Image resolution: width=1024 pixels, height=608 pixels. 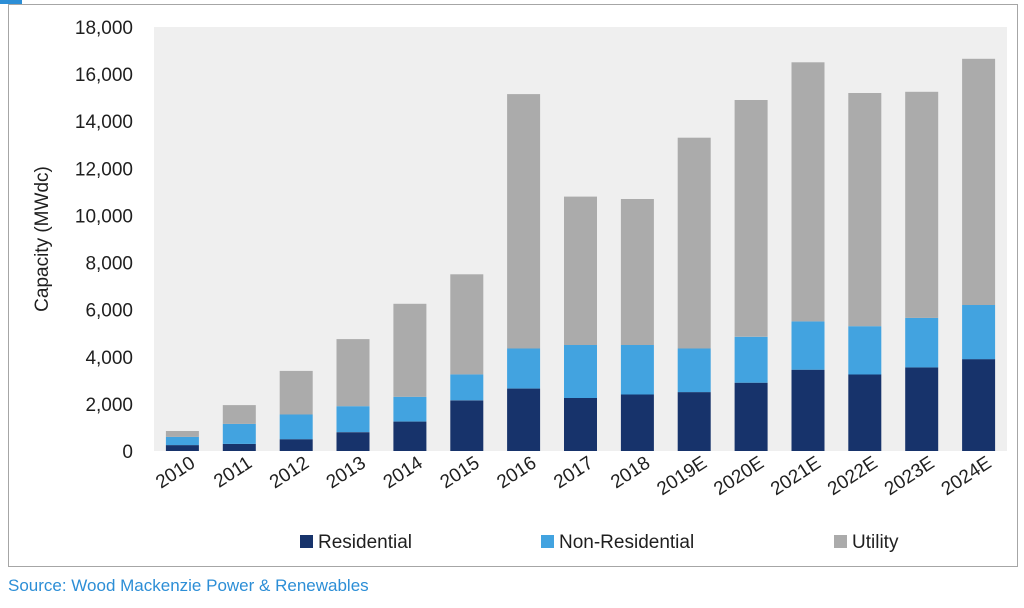 What do you see at coordinates (626, 542) in the screenshot?
I see `legend-label-non-residential: Non-Residential` at bounding box center [626, 542].